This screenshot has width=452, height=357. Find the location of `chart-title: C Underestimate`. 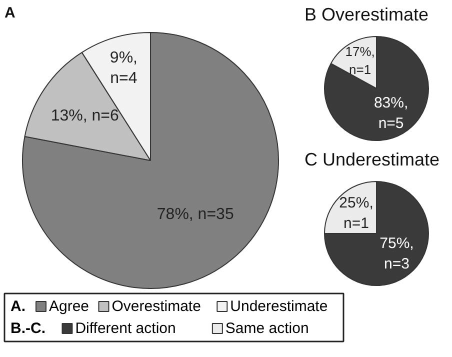

chart-title: C Underestimate is located at coordinates (372, 160).